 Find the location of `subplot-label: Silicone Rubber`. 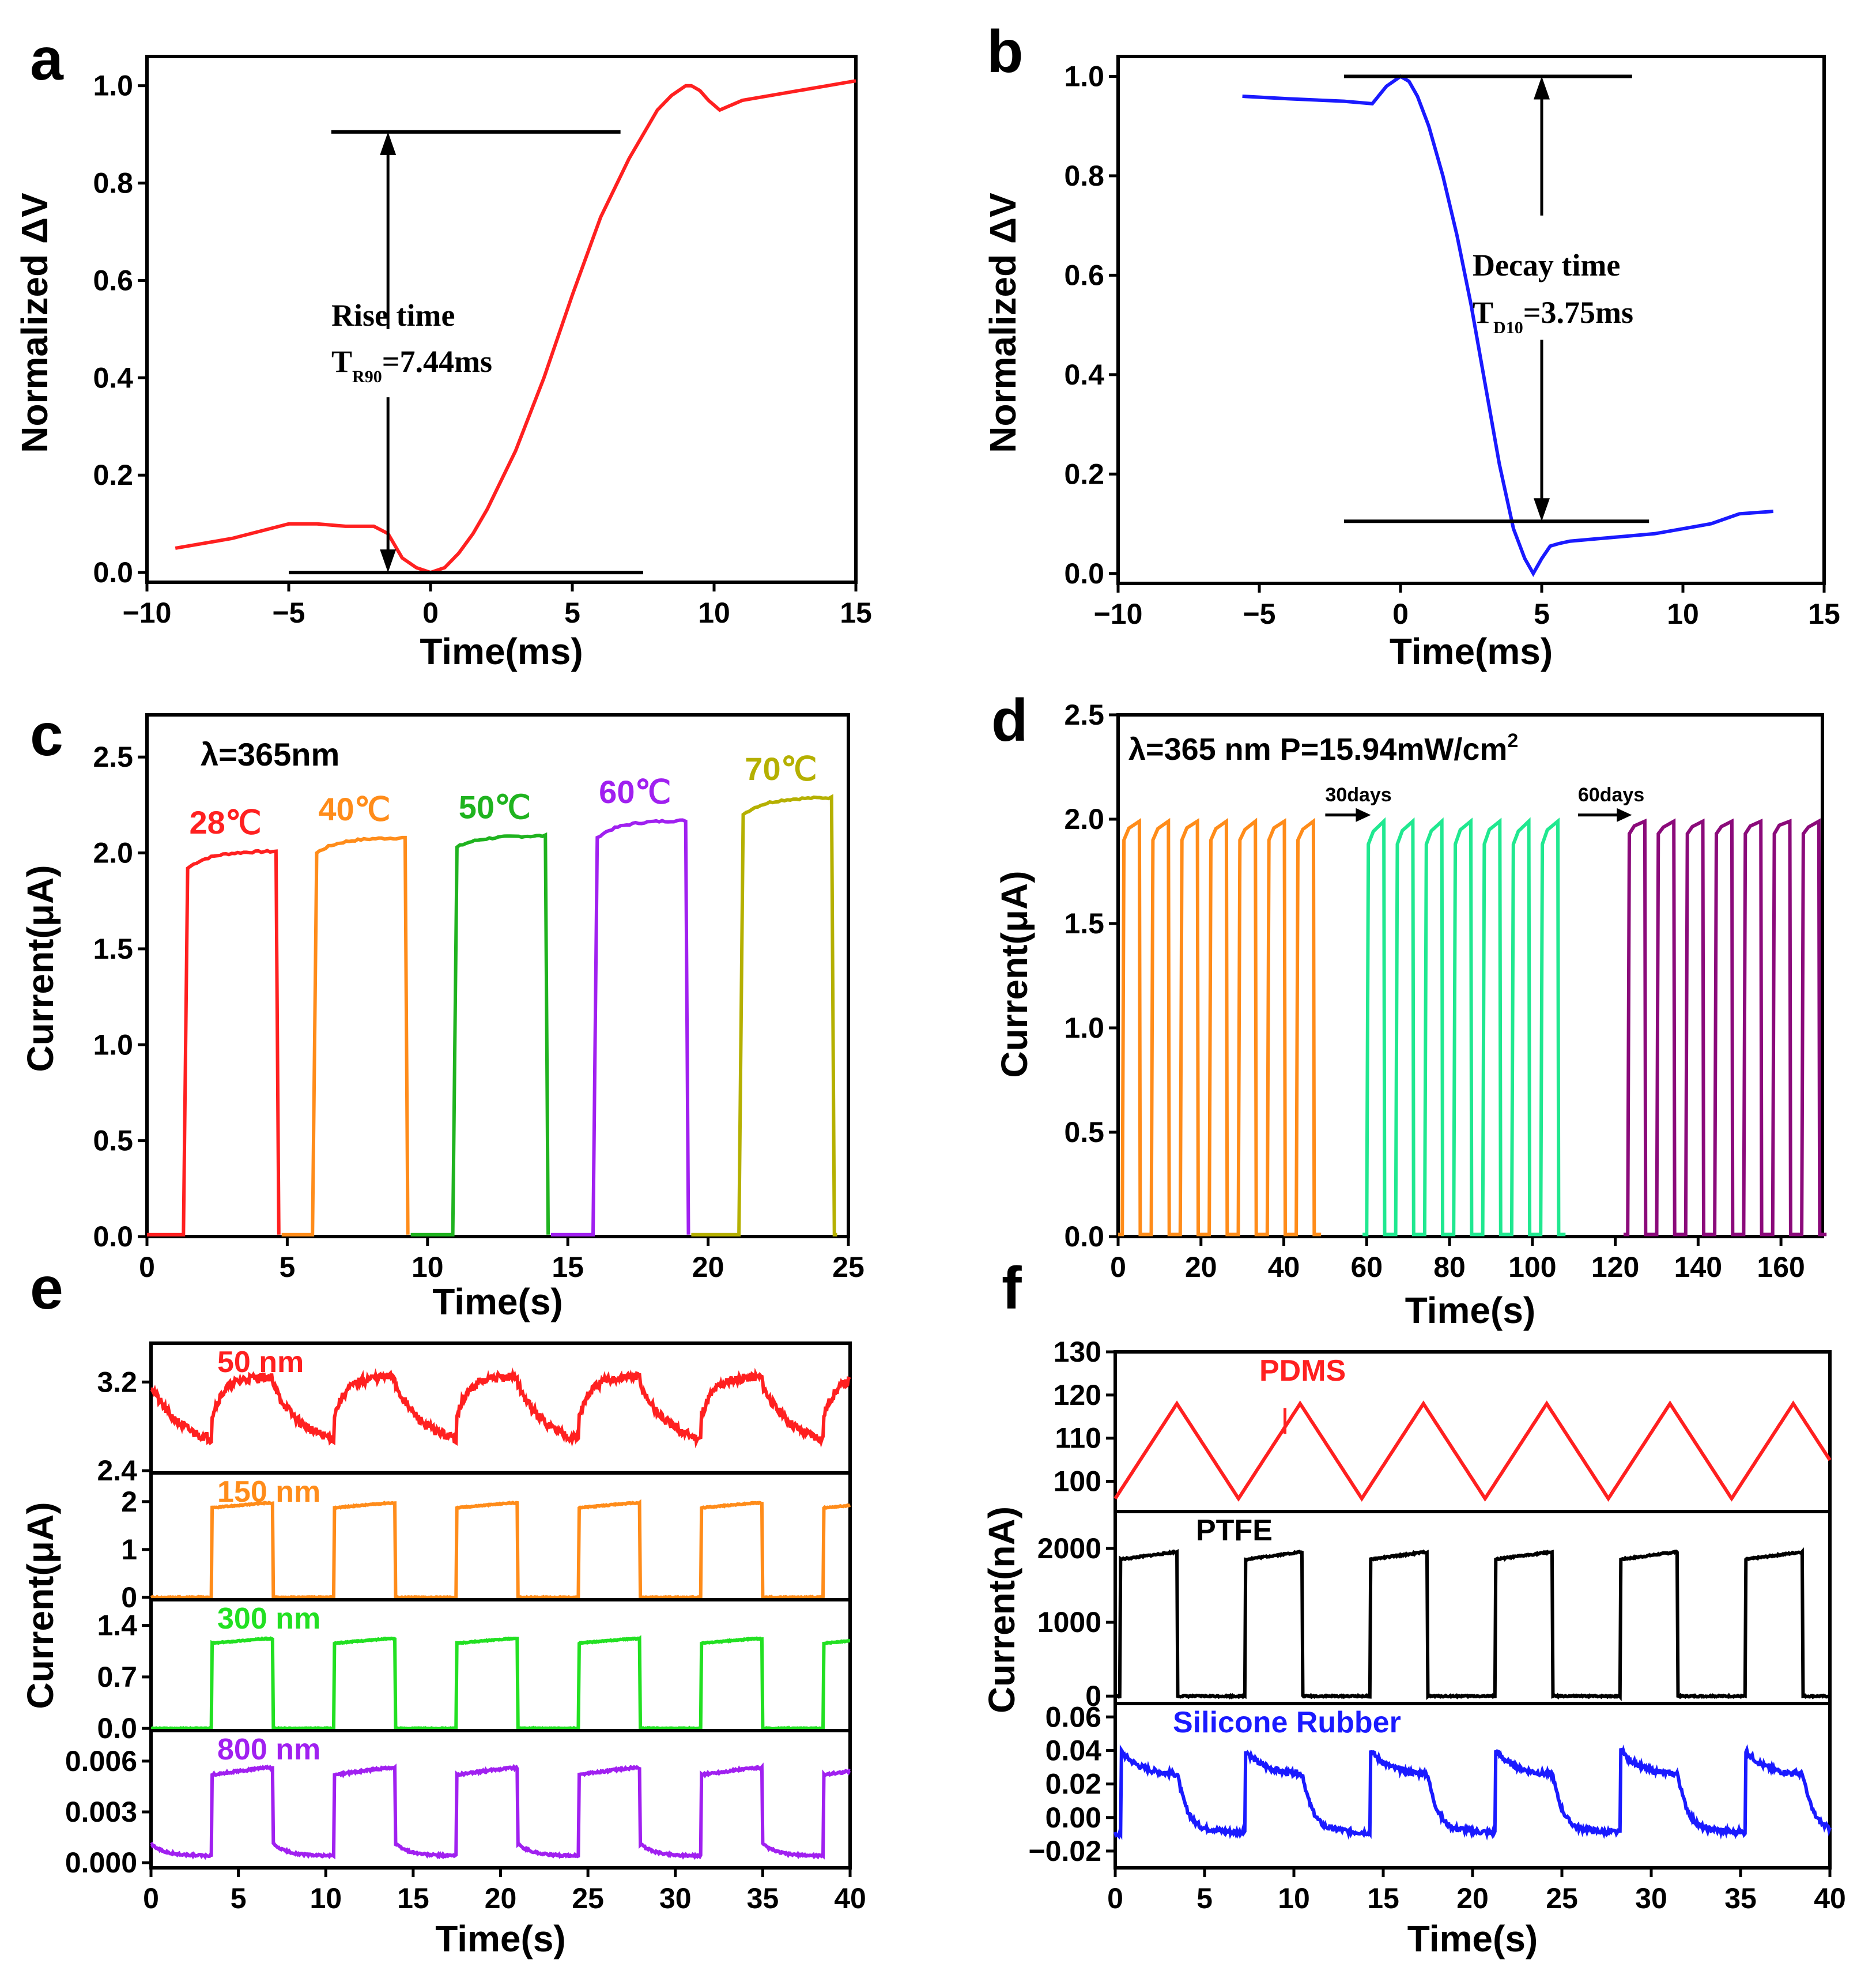

subplot-label: Silicone Rubber is located at coordinates (1287, 1722).